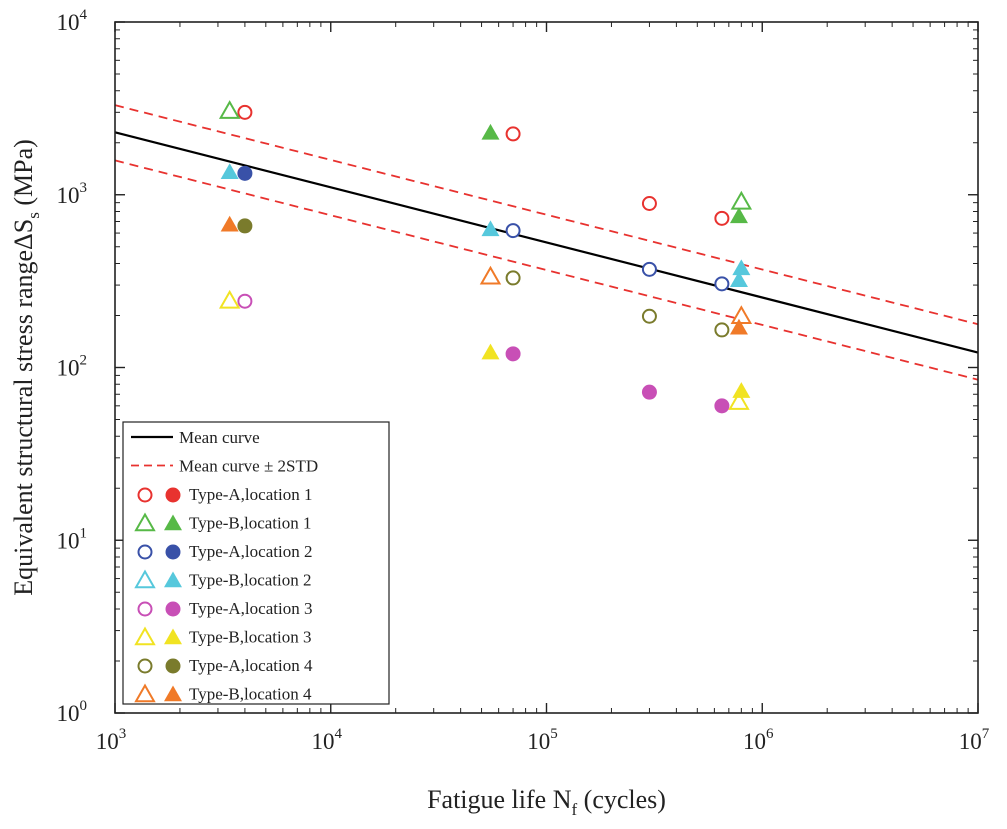  What do you see at coordinates (250, 551) in the screenshot?
I see `legend-label: Type-A,location 2` at bounding box center [250, 551].